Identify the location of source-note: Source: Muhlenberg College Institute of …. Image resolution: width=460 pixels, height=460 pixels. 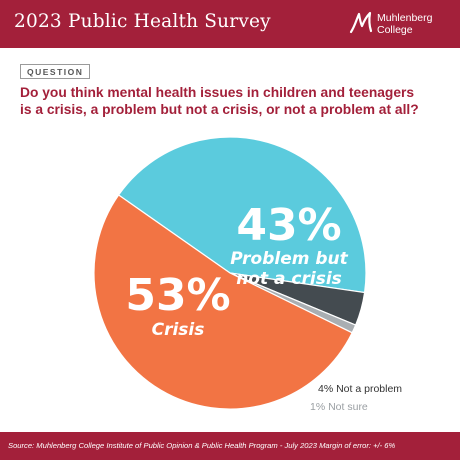
(202, 445).